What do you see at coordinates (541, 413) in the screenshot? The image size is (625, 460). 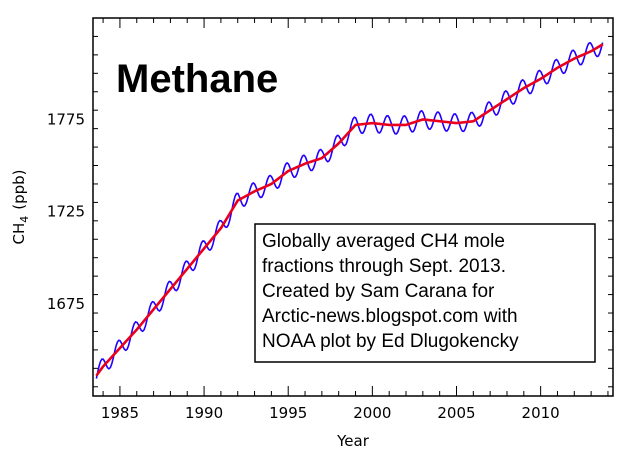 I see `x-tick-label-2010: 2010` at bounding box center [541, 413].